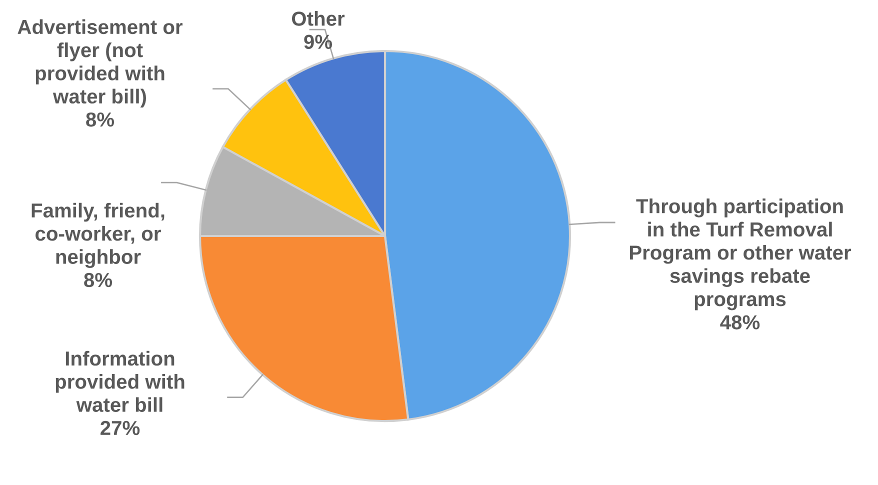 This screenshot has width=878, height=485. Describe the element at coordinates (318, 18) in the screenshot. I see `slice-label: Other` at that location.